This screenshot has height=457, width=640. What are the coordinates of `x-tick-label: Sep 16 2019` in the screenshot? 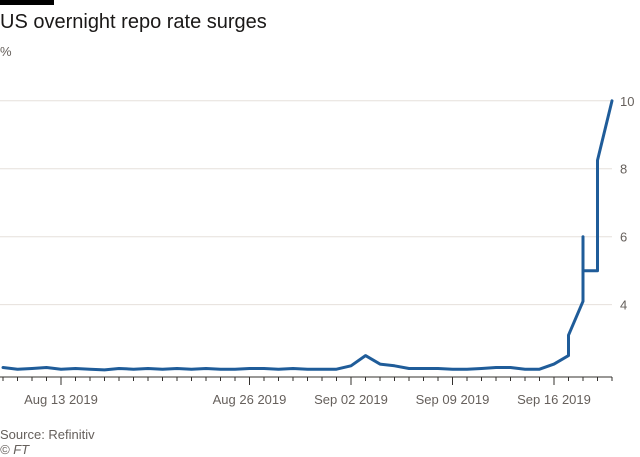 It's located at (554, 399).